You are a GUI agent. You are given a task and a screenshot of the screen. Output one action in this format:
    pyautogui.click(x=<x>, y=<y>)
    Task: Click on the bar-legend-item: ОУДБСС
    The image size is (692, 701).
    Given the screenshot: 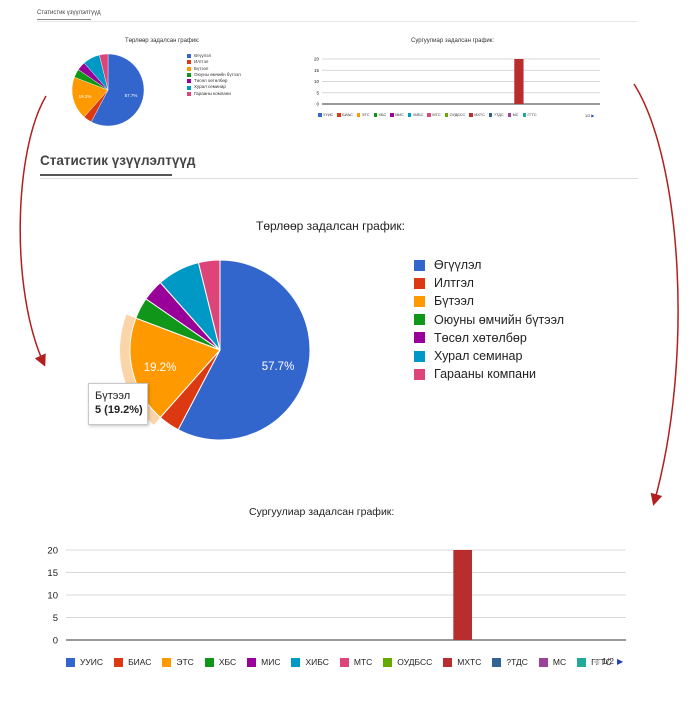 What is the action you would take?
    pyautogui.click(x=407, y=662)
    